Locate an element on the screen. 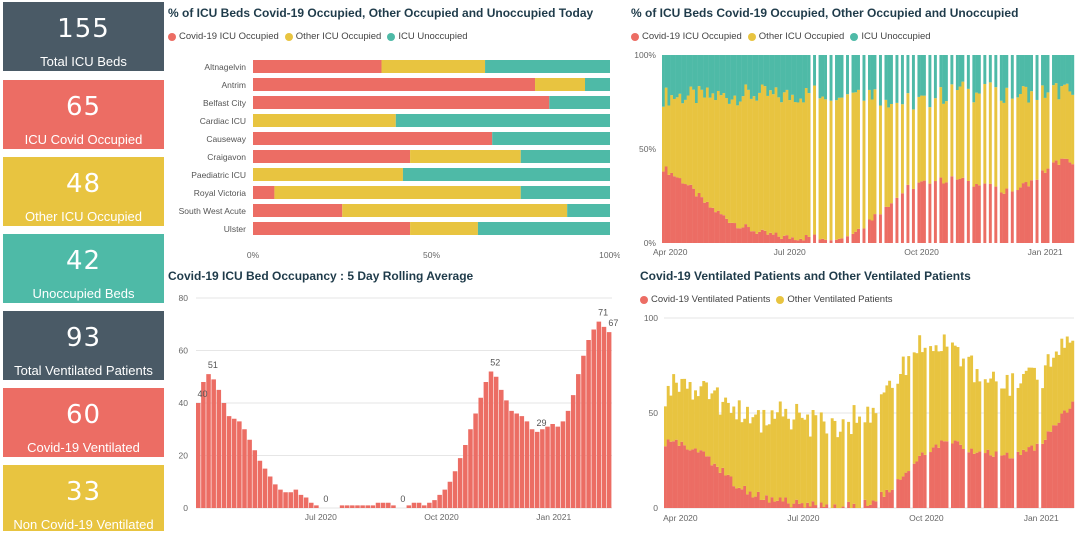 This screenshot has height=533, width=1080. card-other-icu-occupied: 48 Other ICU Occupied is located at coordinates (83, 191).